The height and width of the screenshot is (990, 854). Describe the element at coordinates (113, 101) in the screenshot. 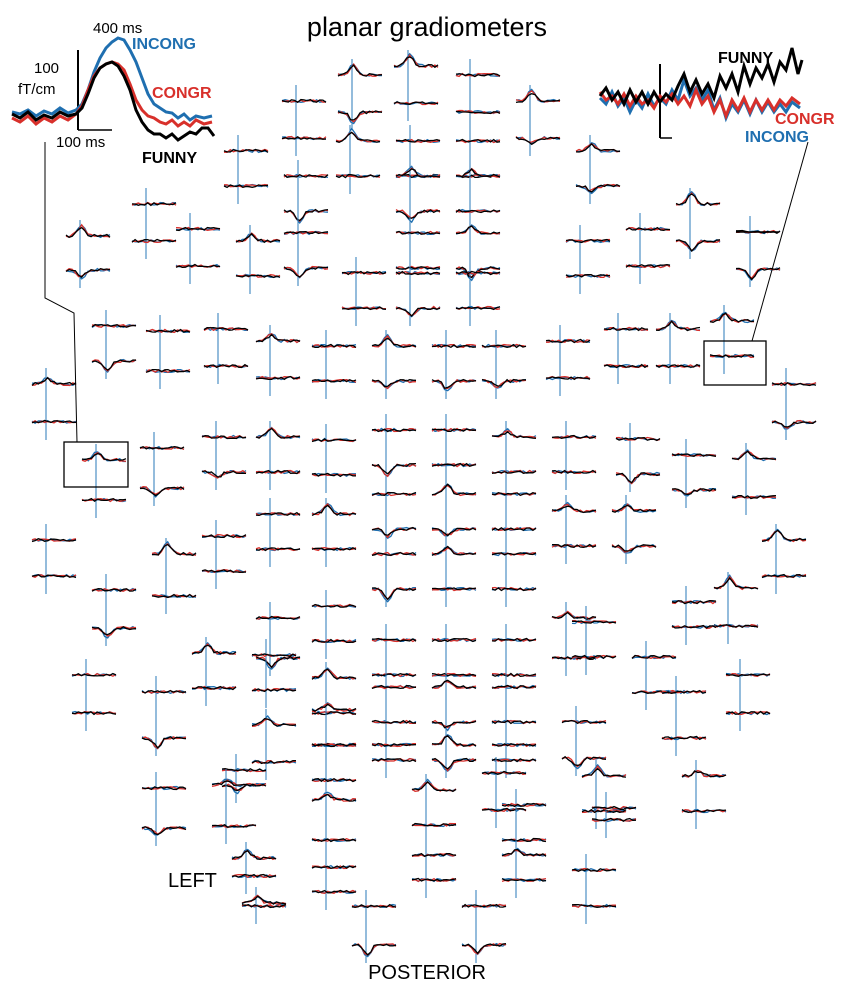

I see `left-inset-funny-trace` at that location.